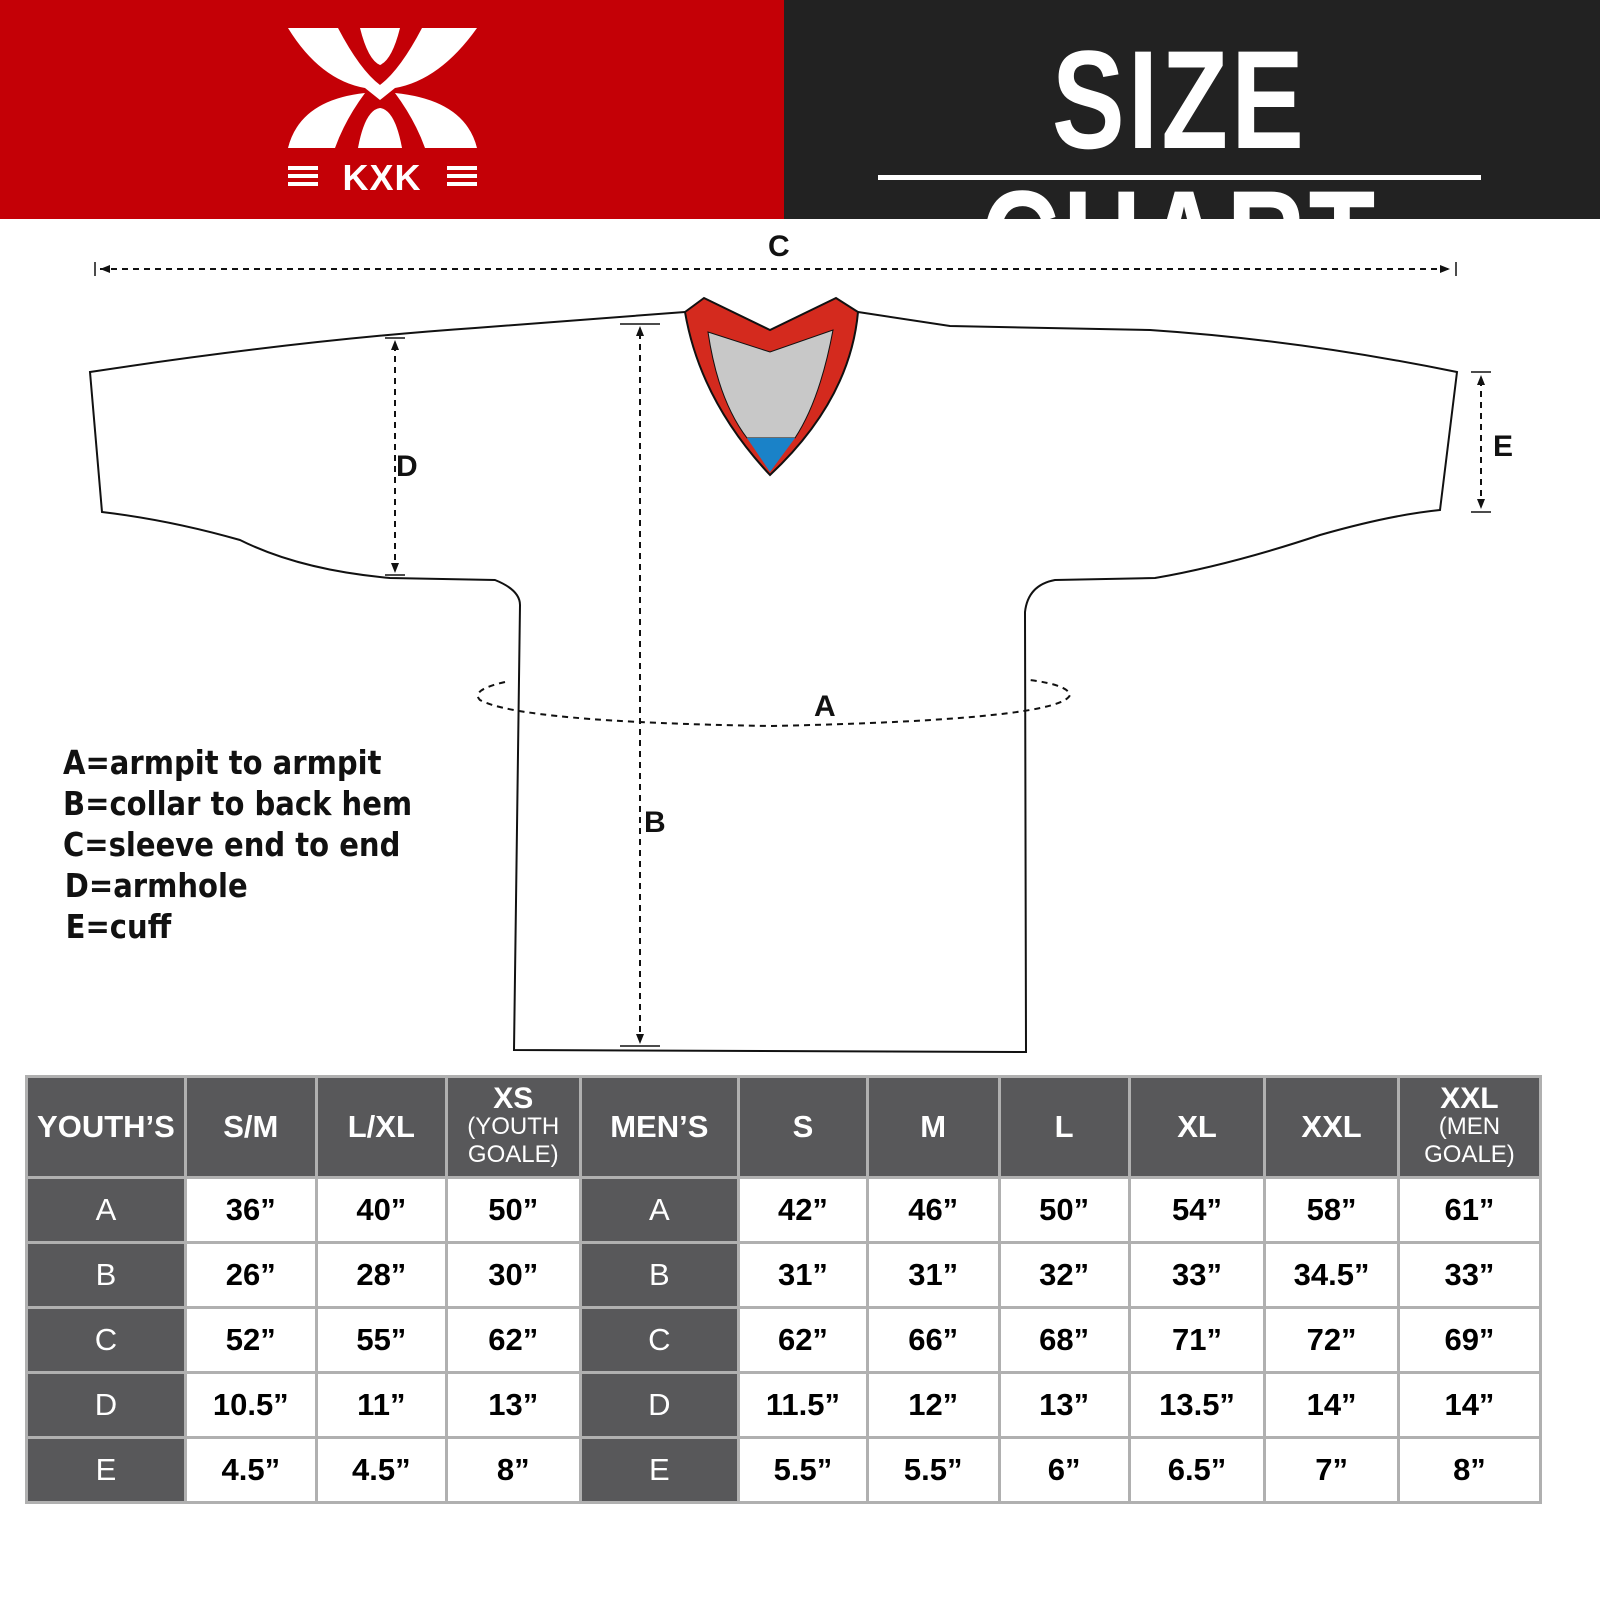  Describe the element at coordinates (250, 1127) in the screenshot. I see `size-header: S/M` at that location.